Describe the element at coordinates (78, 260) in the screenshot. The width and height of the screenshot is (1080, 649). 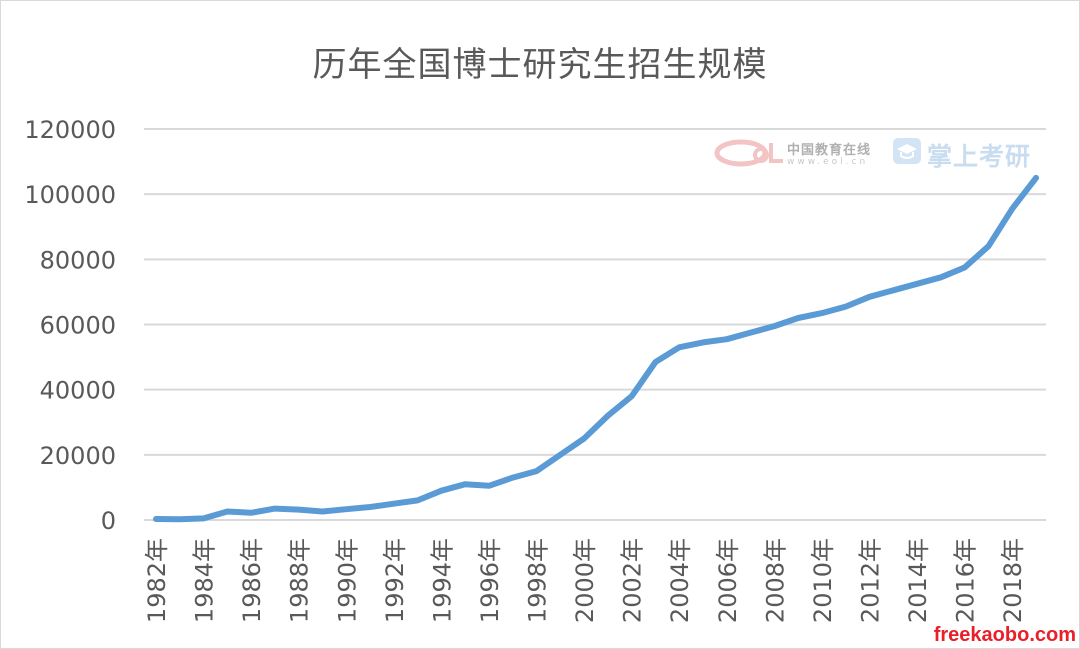
I see `y-tick-label: 80000` at that location.